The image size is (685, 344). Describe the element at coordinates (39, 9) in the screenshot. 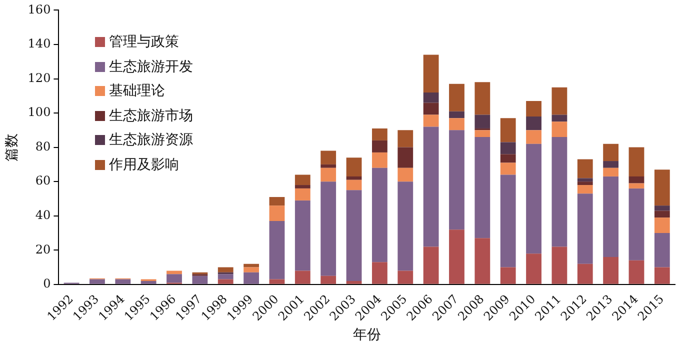

I see `y-tick-label: 160` at that location.